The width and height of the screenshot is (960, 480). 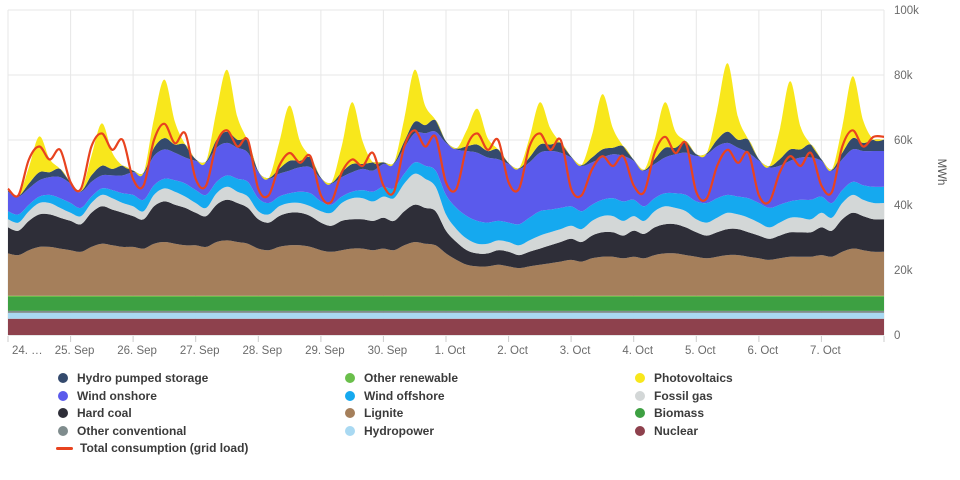 I want to click on hydro-pumped-storage-swatch-icon, so click(x=63, y=378).